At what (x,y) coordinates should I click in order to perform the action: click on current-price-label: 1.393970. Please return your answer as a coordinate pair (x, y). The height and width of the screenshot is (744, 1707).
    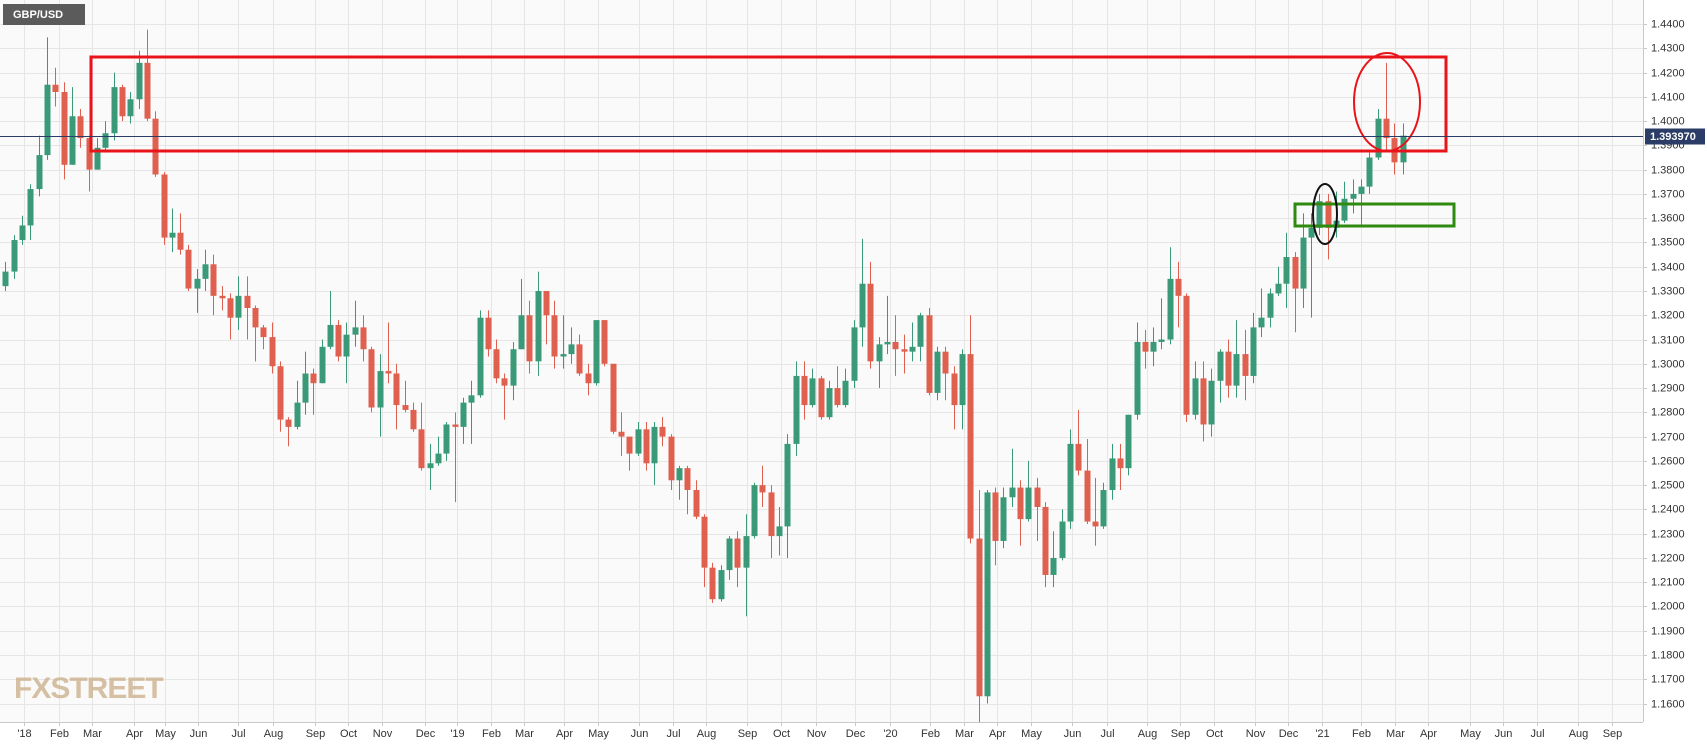
    Looking at the image, I should click on (1673, 137).